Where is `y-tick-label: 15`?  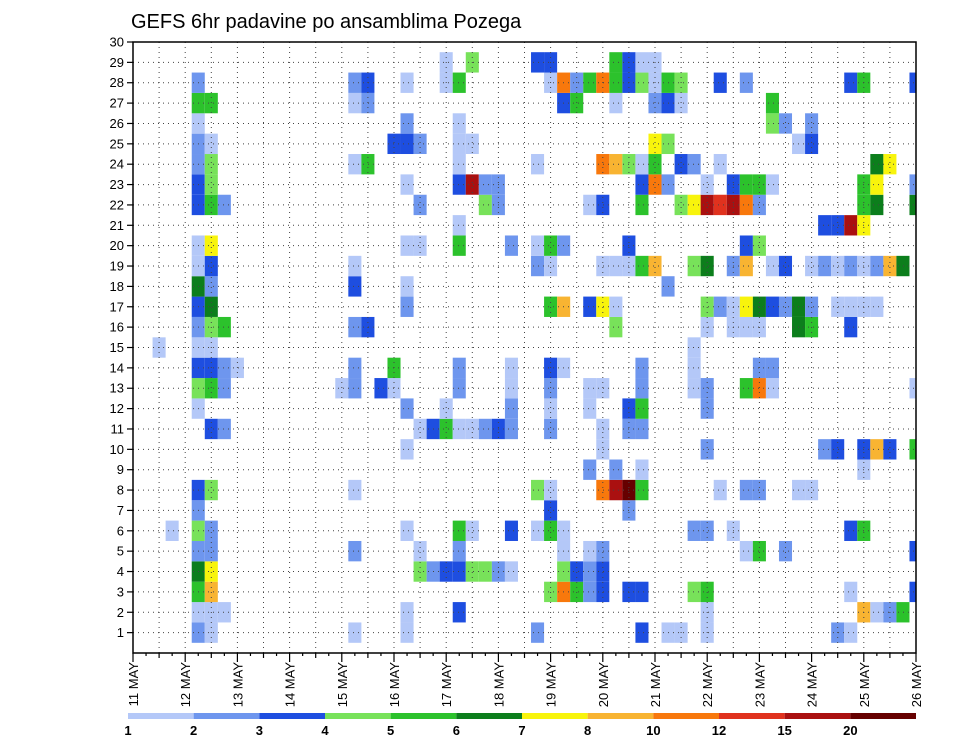 y-tick-label: 15 is located at coordinates (117, 347).